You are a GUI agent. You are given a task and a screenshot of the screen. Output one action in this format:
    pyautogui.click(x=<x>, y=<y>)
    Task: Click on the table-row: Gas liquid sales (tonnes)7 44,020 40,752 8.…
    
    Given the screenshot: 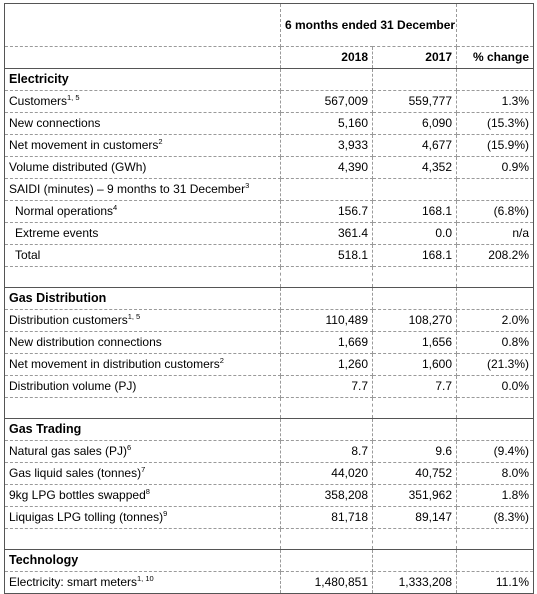 What is the action you would take?
    pyautogui.click(x=269, y=473)
    